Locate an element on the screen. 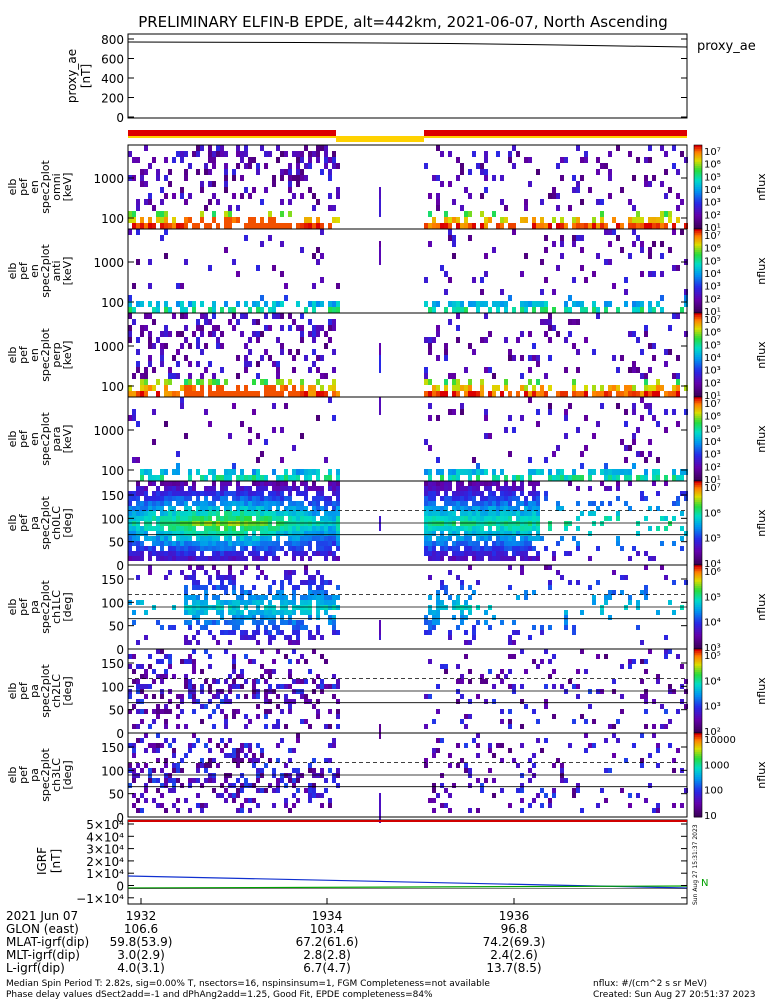 The height and width of the screenshot is (1000, 775). colorbar-tick-label: 10⁷ is located at coordinates (712, 236).